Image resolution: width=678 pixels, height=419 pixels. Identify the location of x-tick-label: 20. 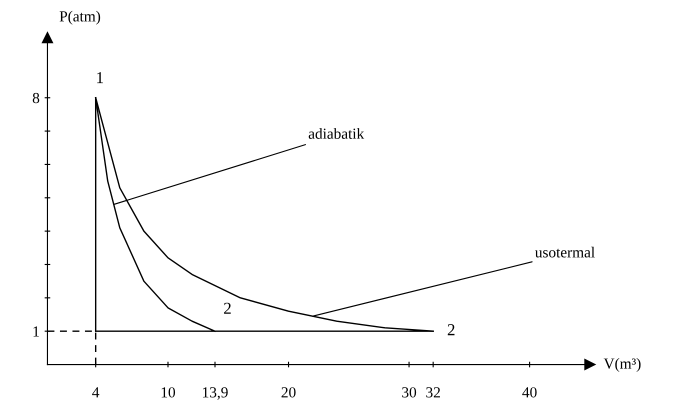
(289, 392).